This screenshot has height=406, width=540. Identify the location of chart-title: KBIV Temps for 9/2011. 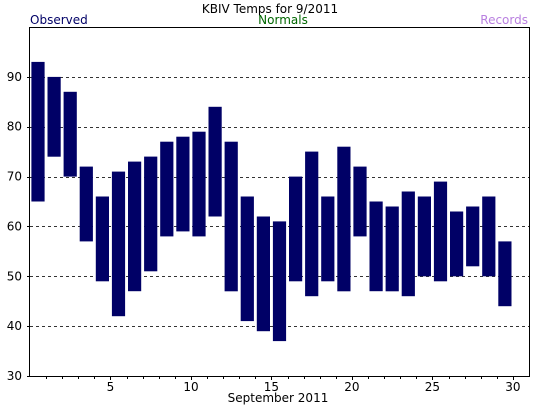
(270, 9).